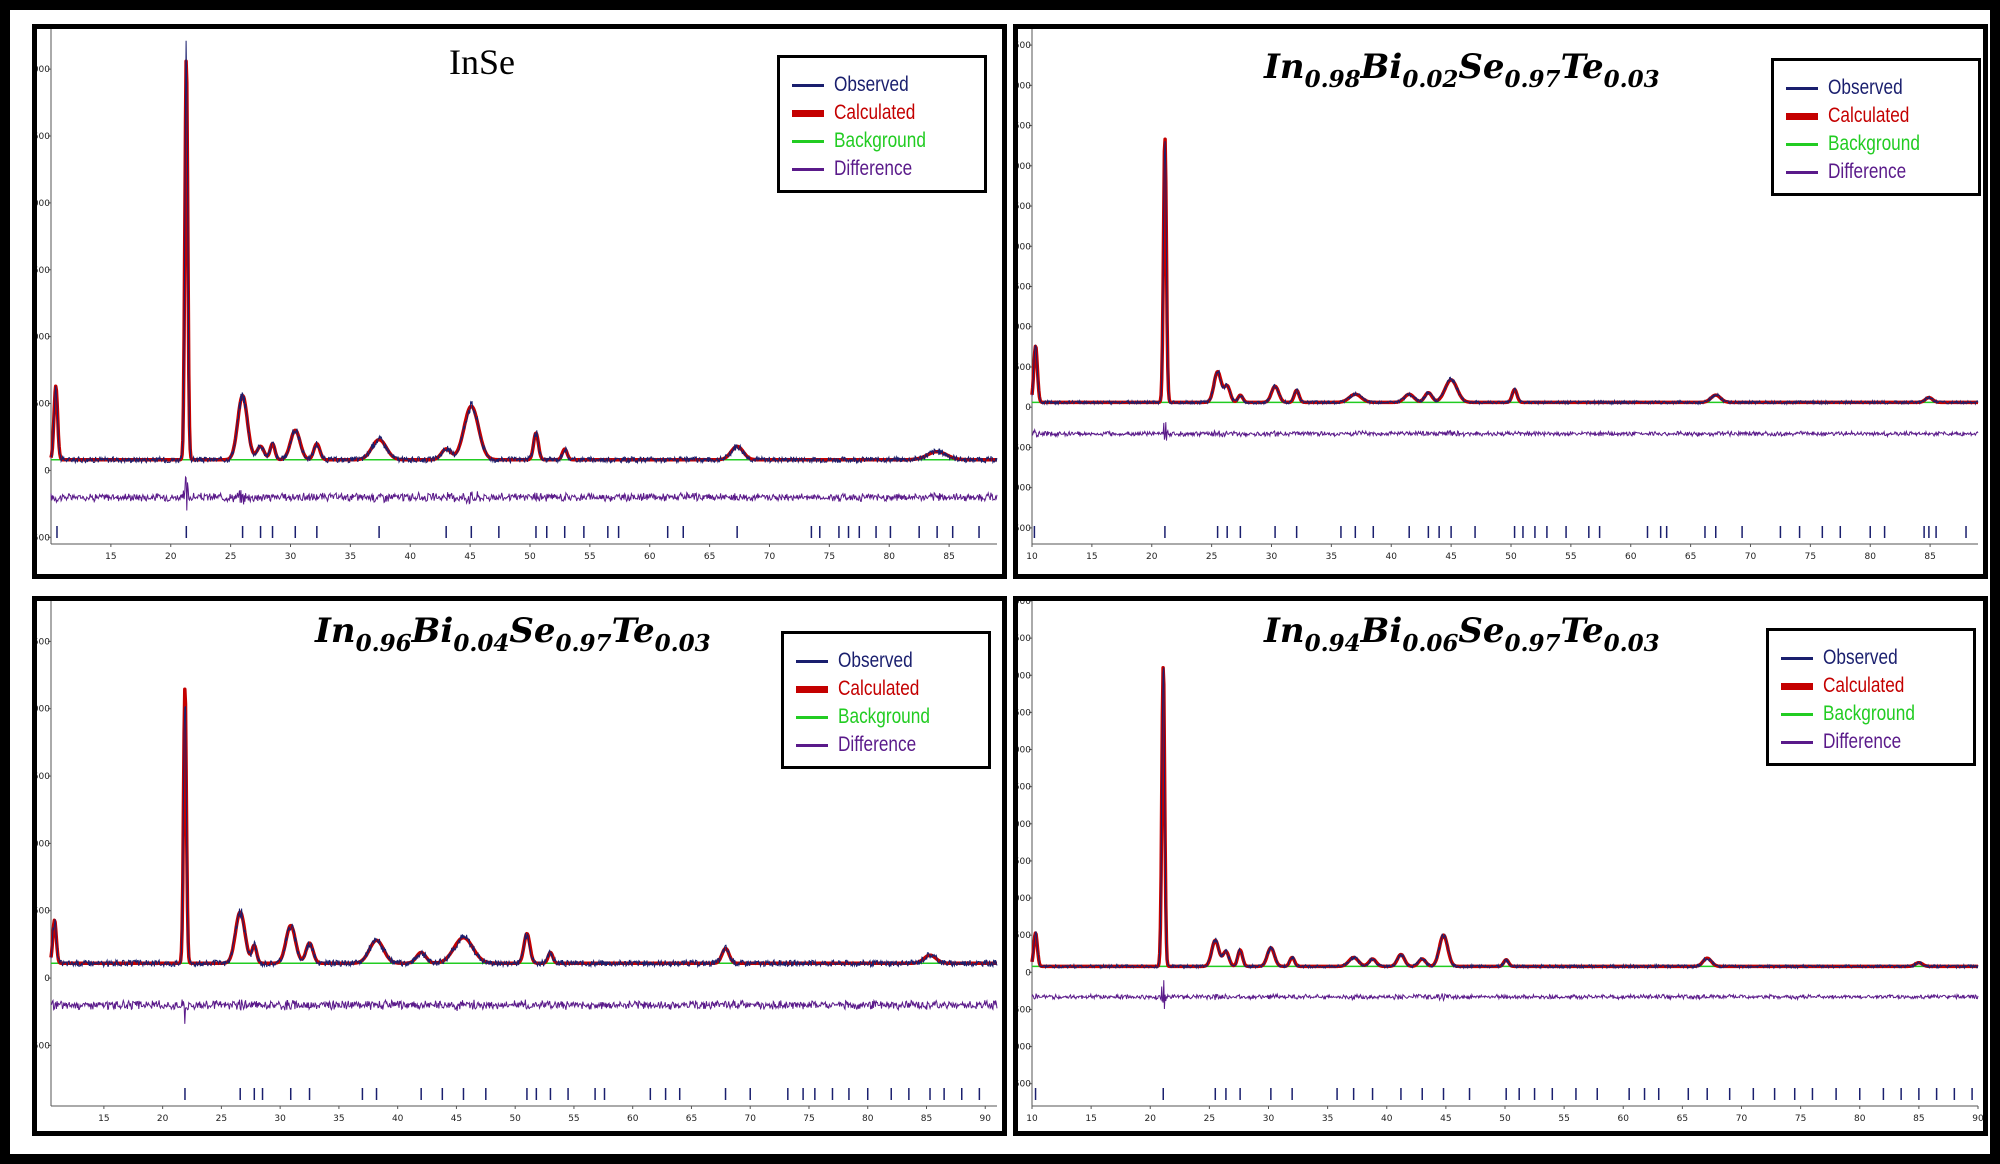  What do you see at coordinates (573, 1119) in the screenshot?
I see `x-tick-label: 55` at bounding box center [573, 1119].